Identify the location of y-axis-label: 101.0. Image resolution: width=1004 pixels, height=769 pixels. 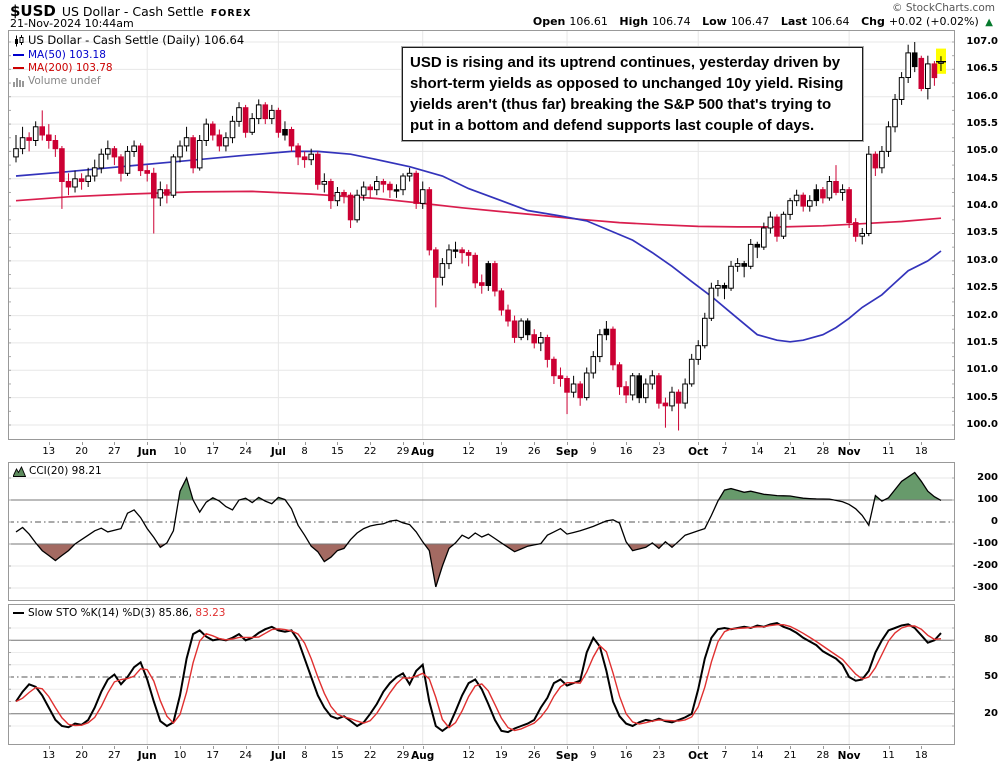
(982, 370).